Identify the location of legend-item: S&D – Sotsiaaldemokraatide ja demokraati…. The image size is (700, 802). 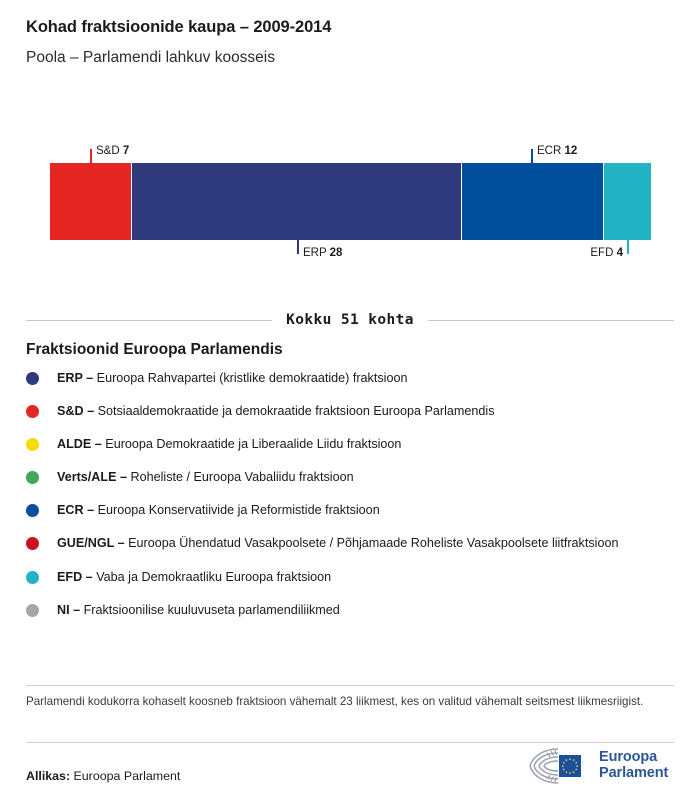
(350, 412).